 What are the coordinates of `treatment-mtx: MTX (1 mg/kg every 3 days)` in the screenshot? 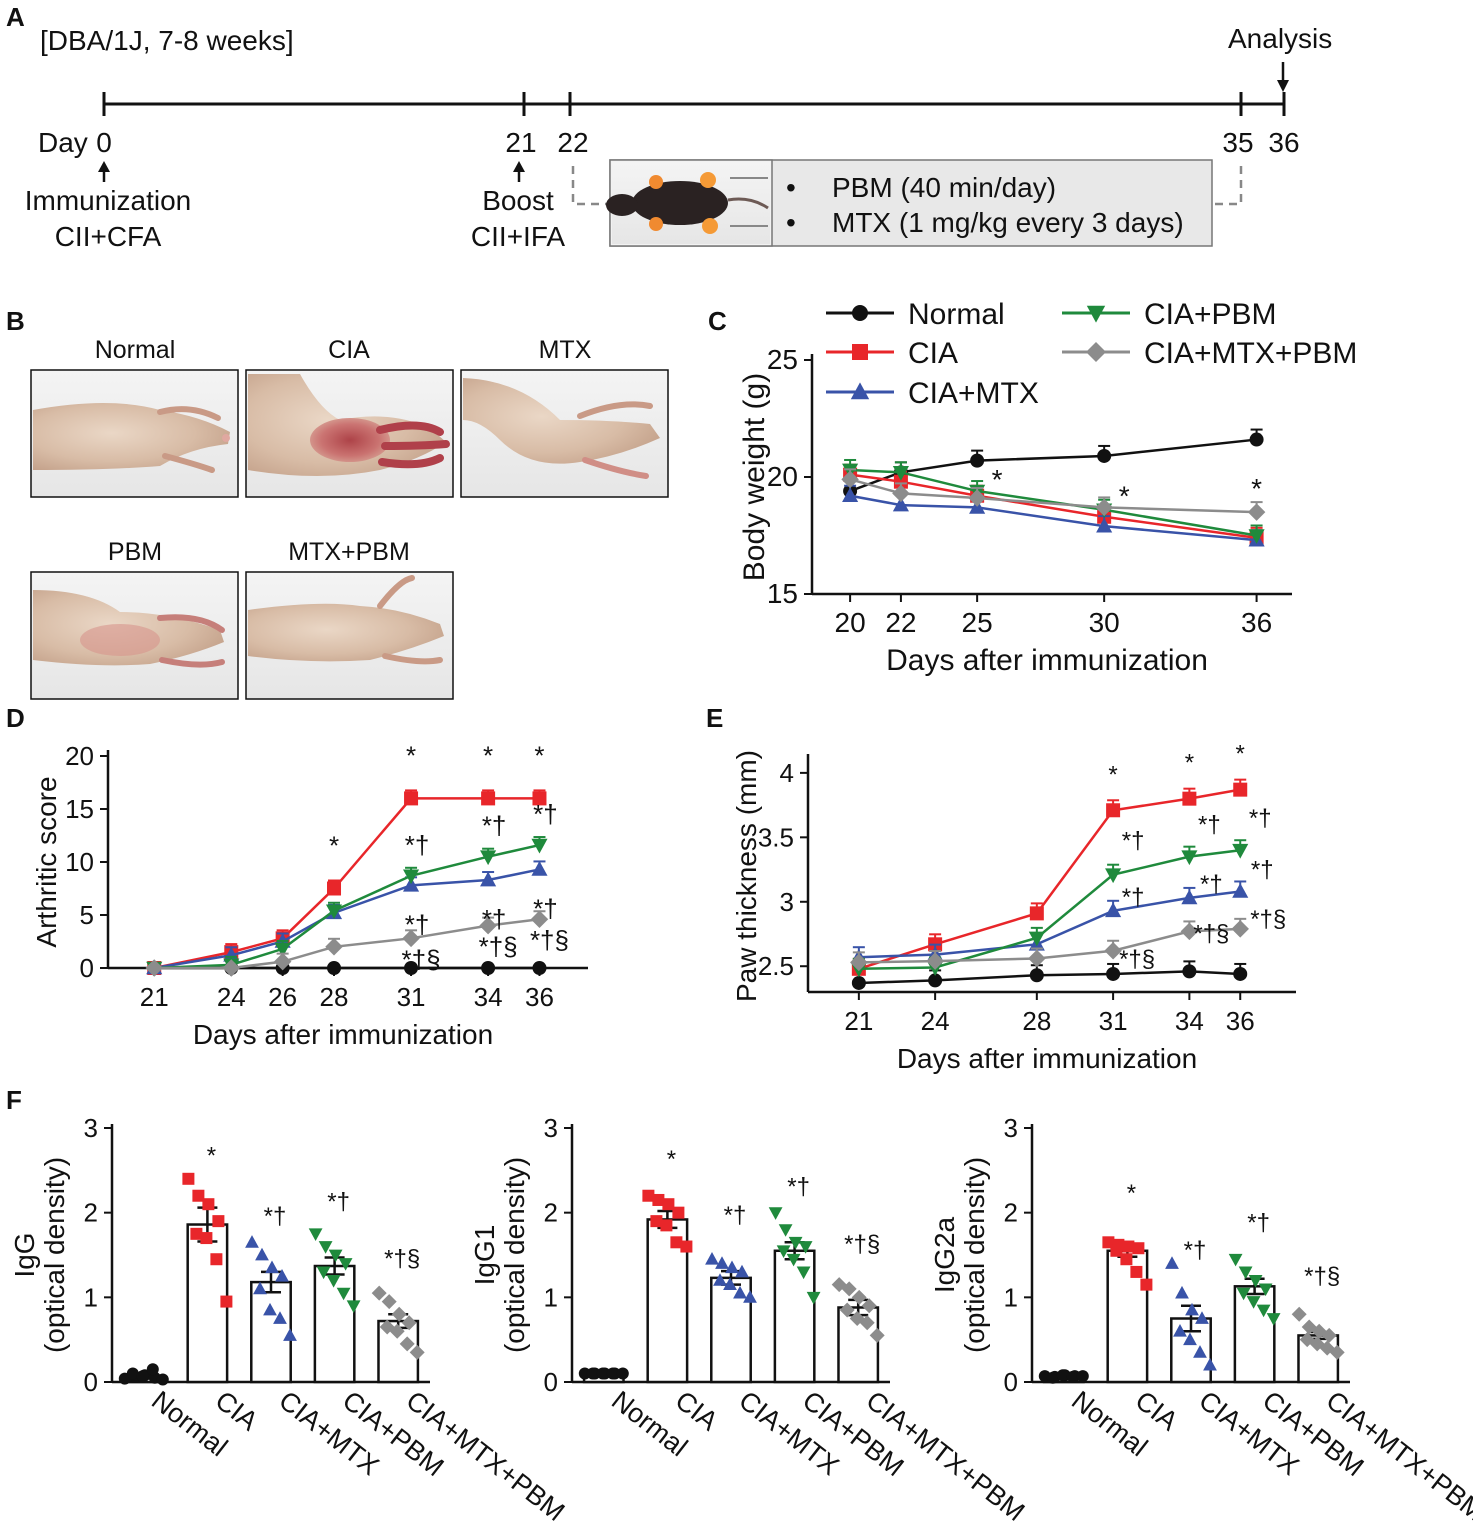 It's located at (1008, 222).